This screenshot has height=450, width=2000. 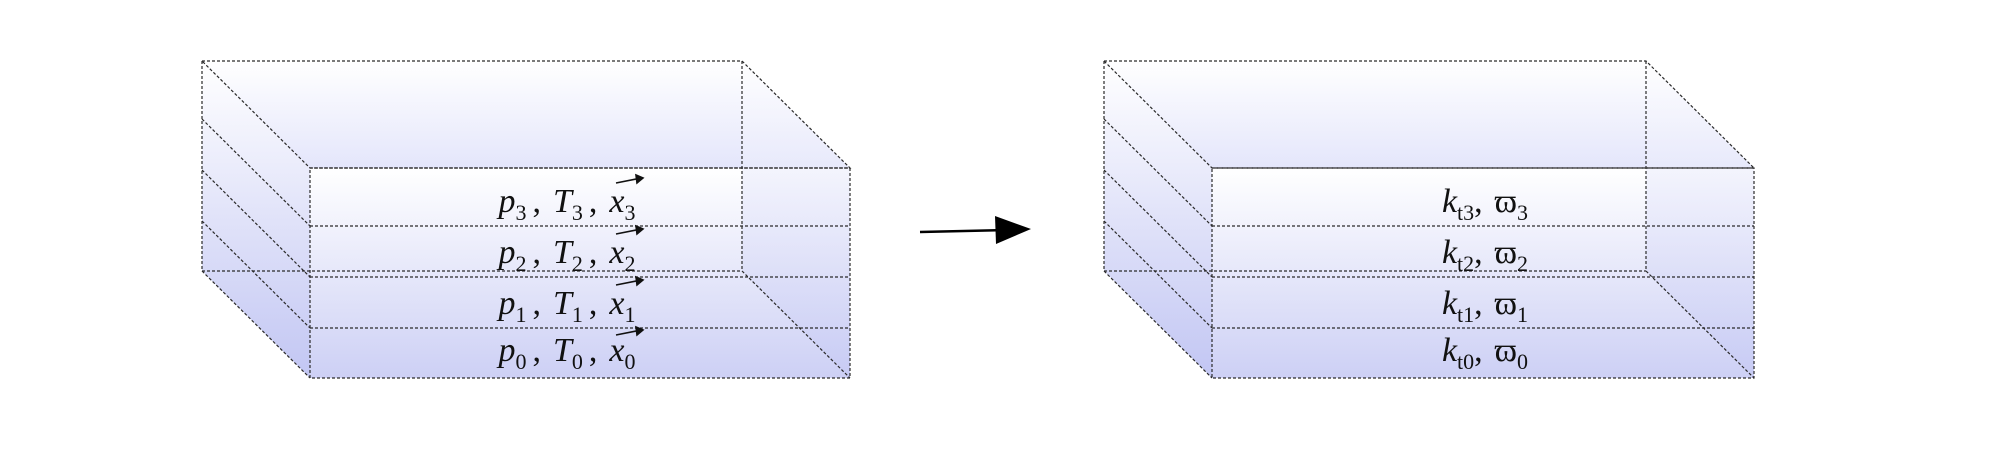 I want to click on arrow-shaft, so click(x=964, y=231).